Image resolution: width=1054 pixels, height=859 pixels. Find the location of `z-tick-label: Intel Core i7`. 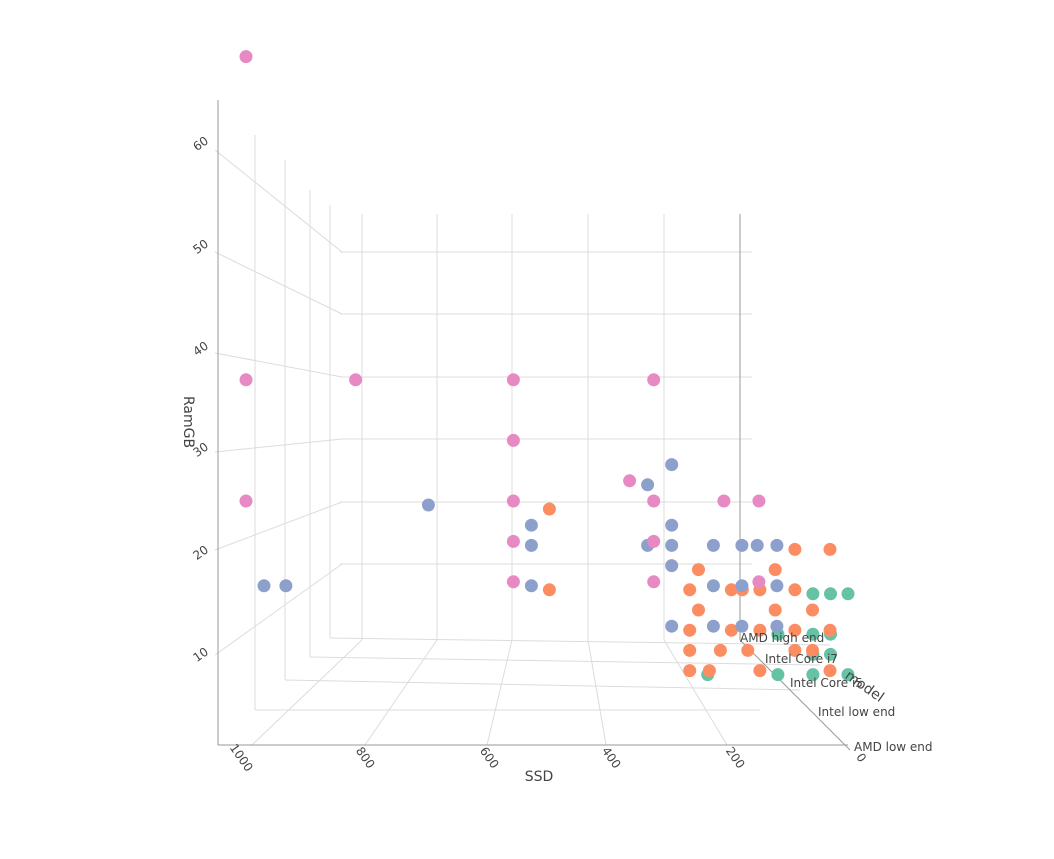

z-tick-label: Intel Core i7 is located at coordinates (801, 659).